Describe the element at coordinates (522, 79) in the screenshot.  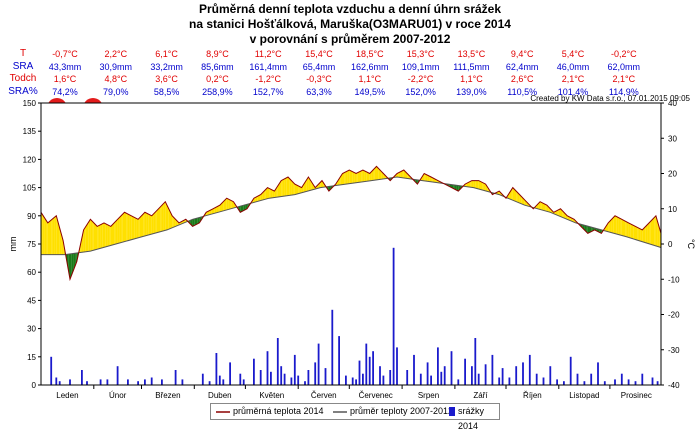
I see `stats-cell: 2,6°C` at that location.